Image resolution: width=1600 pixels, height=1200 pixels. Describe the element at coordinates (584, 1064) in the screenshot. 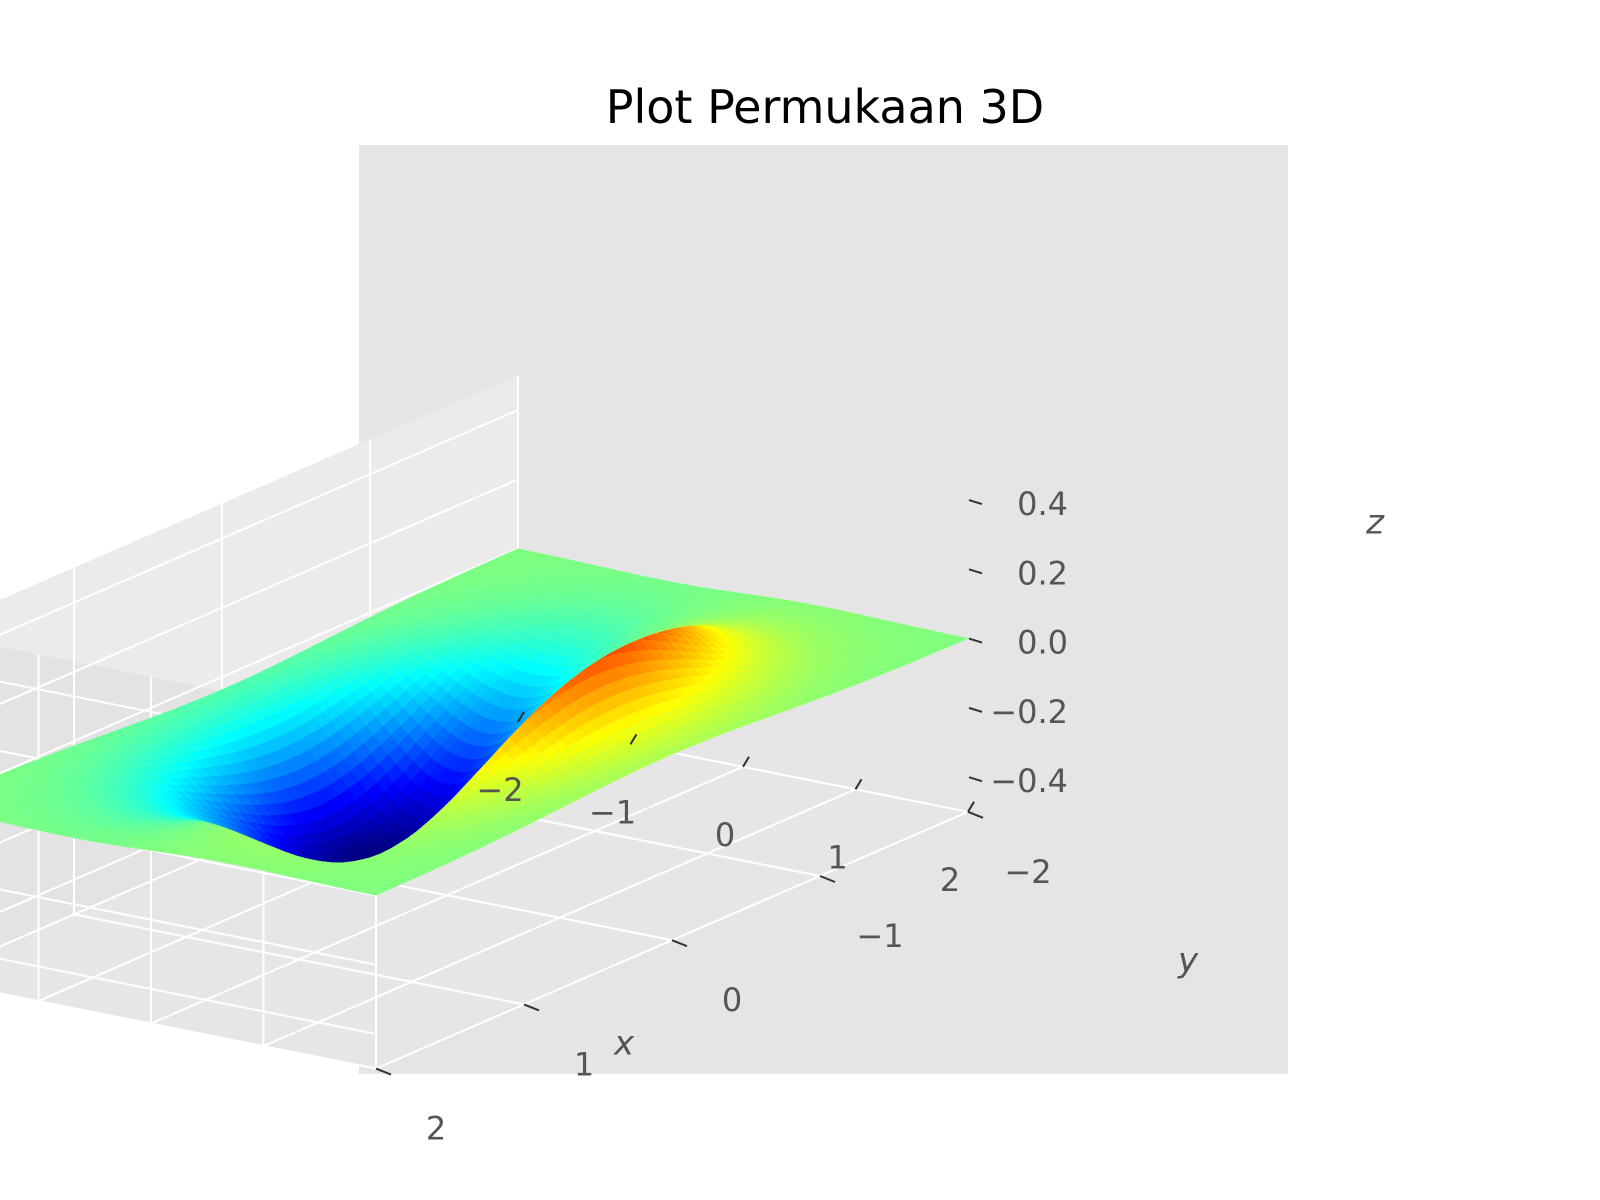

I see `y-tick-label: 1` at that location.